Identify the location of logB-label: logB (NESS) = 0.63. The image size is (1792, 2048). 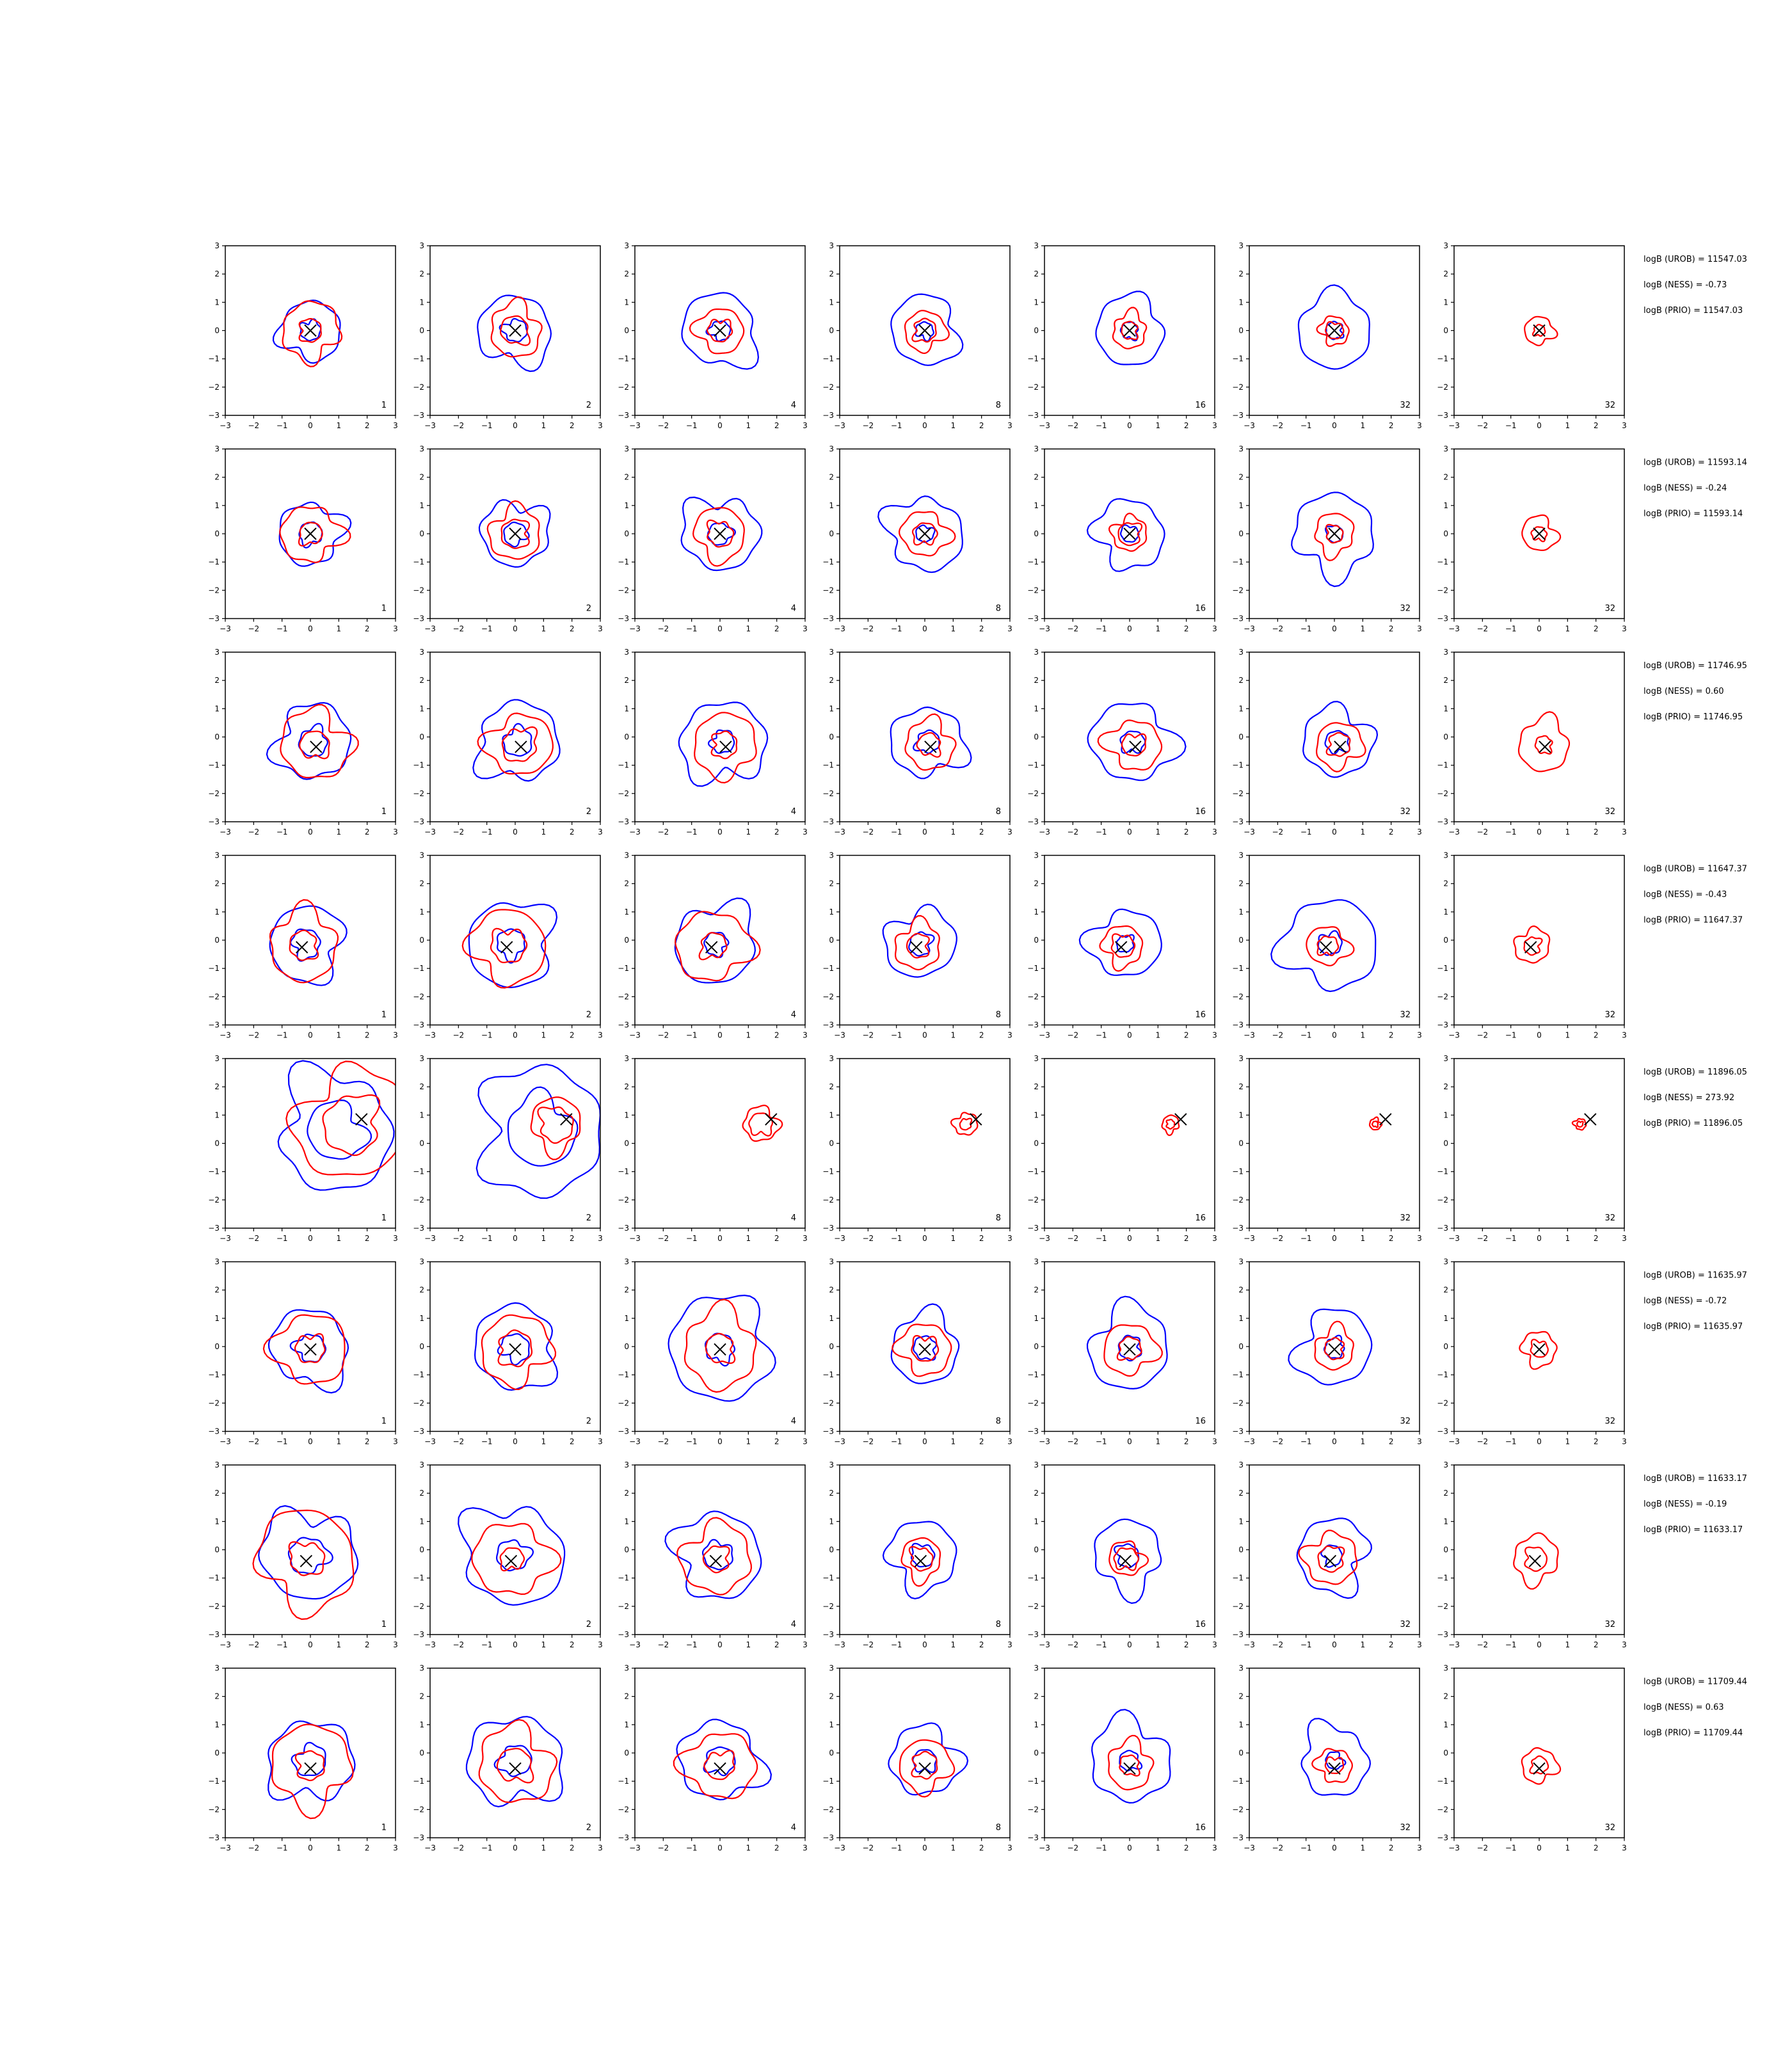
(1684, 1708).